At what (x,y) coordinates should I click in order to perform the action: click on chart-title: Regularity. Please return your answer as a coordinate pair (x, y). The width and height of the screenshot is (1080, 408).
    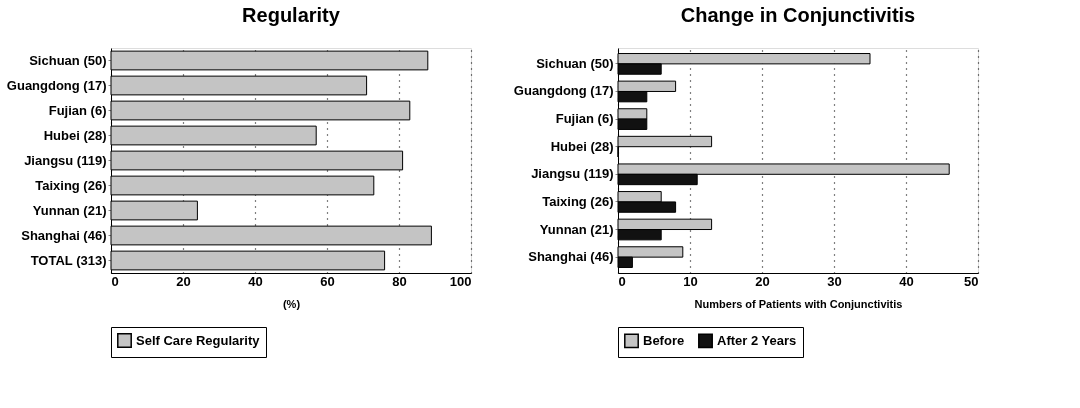
    Looking at the image, I should click on (291, 15).